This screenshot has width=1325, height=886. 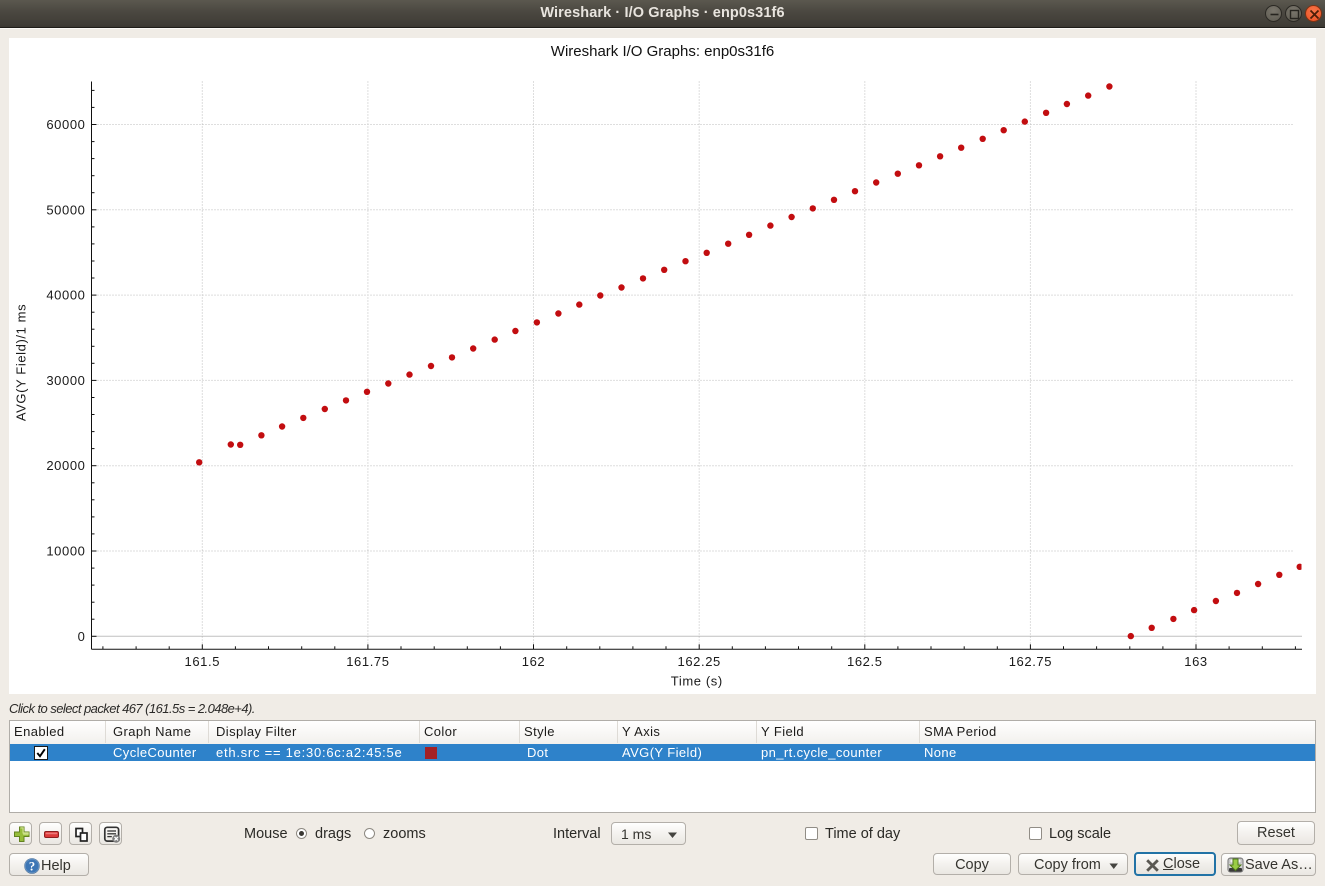 What do you see at coordinates (65, 380) in the screenshot?
I see `svg-text: 30000` at bounding box center [65, 380].